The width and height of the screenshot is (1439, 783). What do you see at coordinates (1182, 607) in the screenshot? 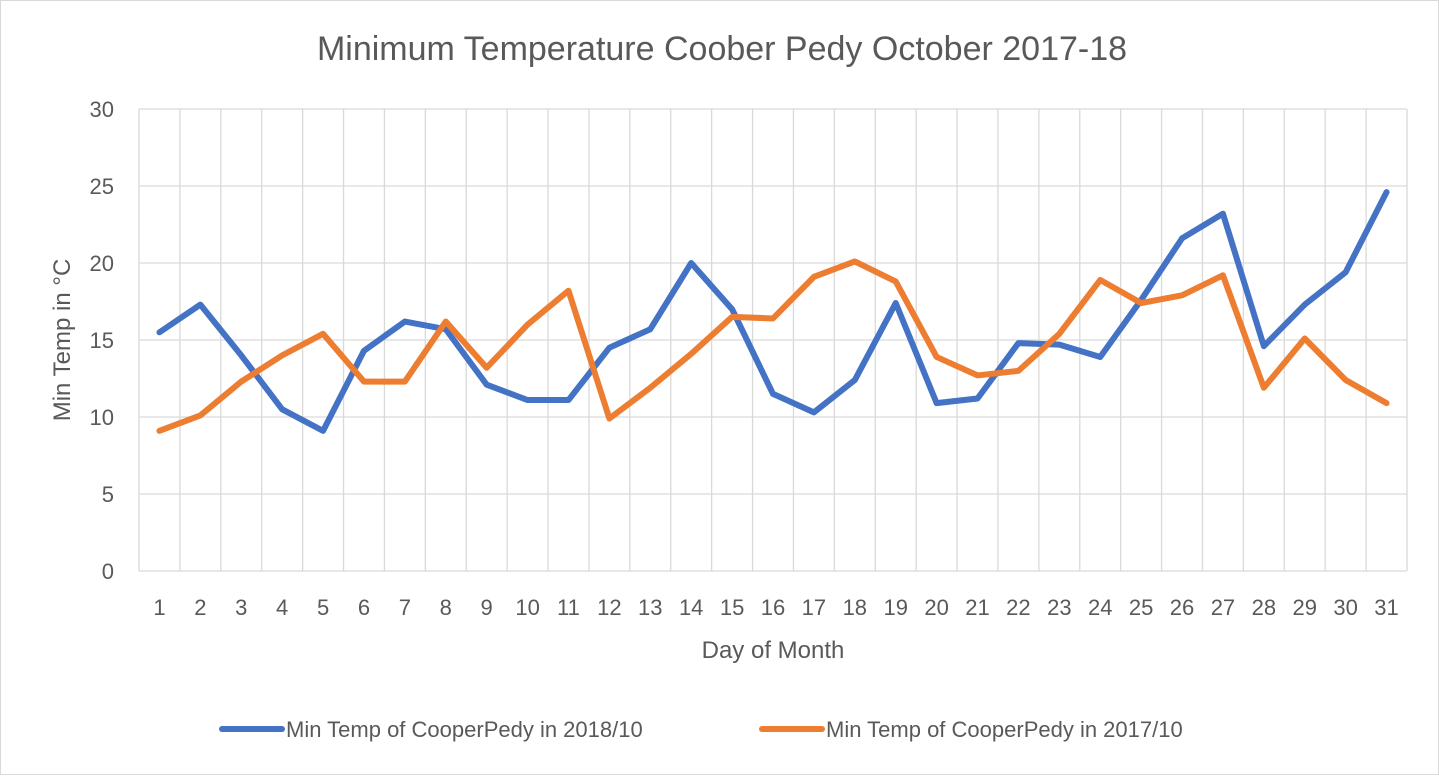
I see `x-tick-label: 26` at bounding box center [1182, 607].